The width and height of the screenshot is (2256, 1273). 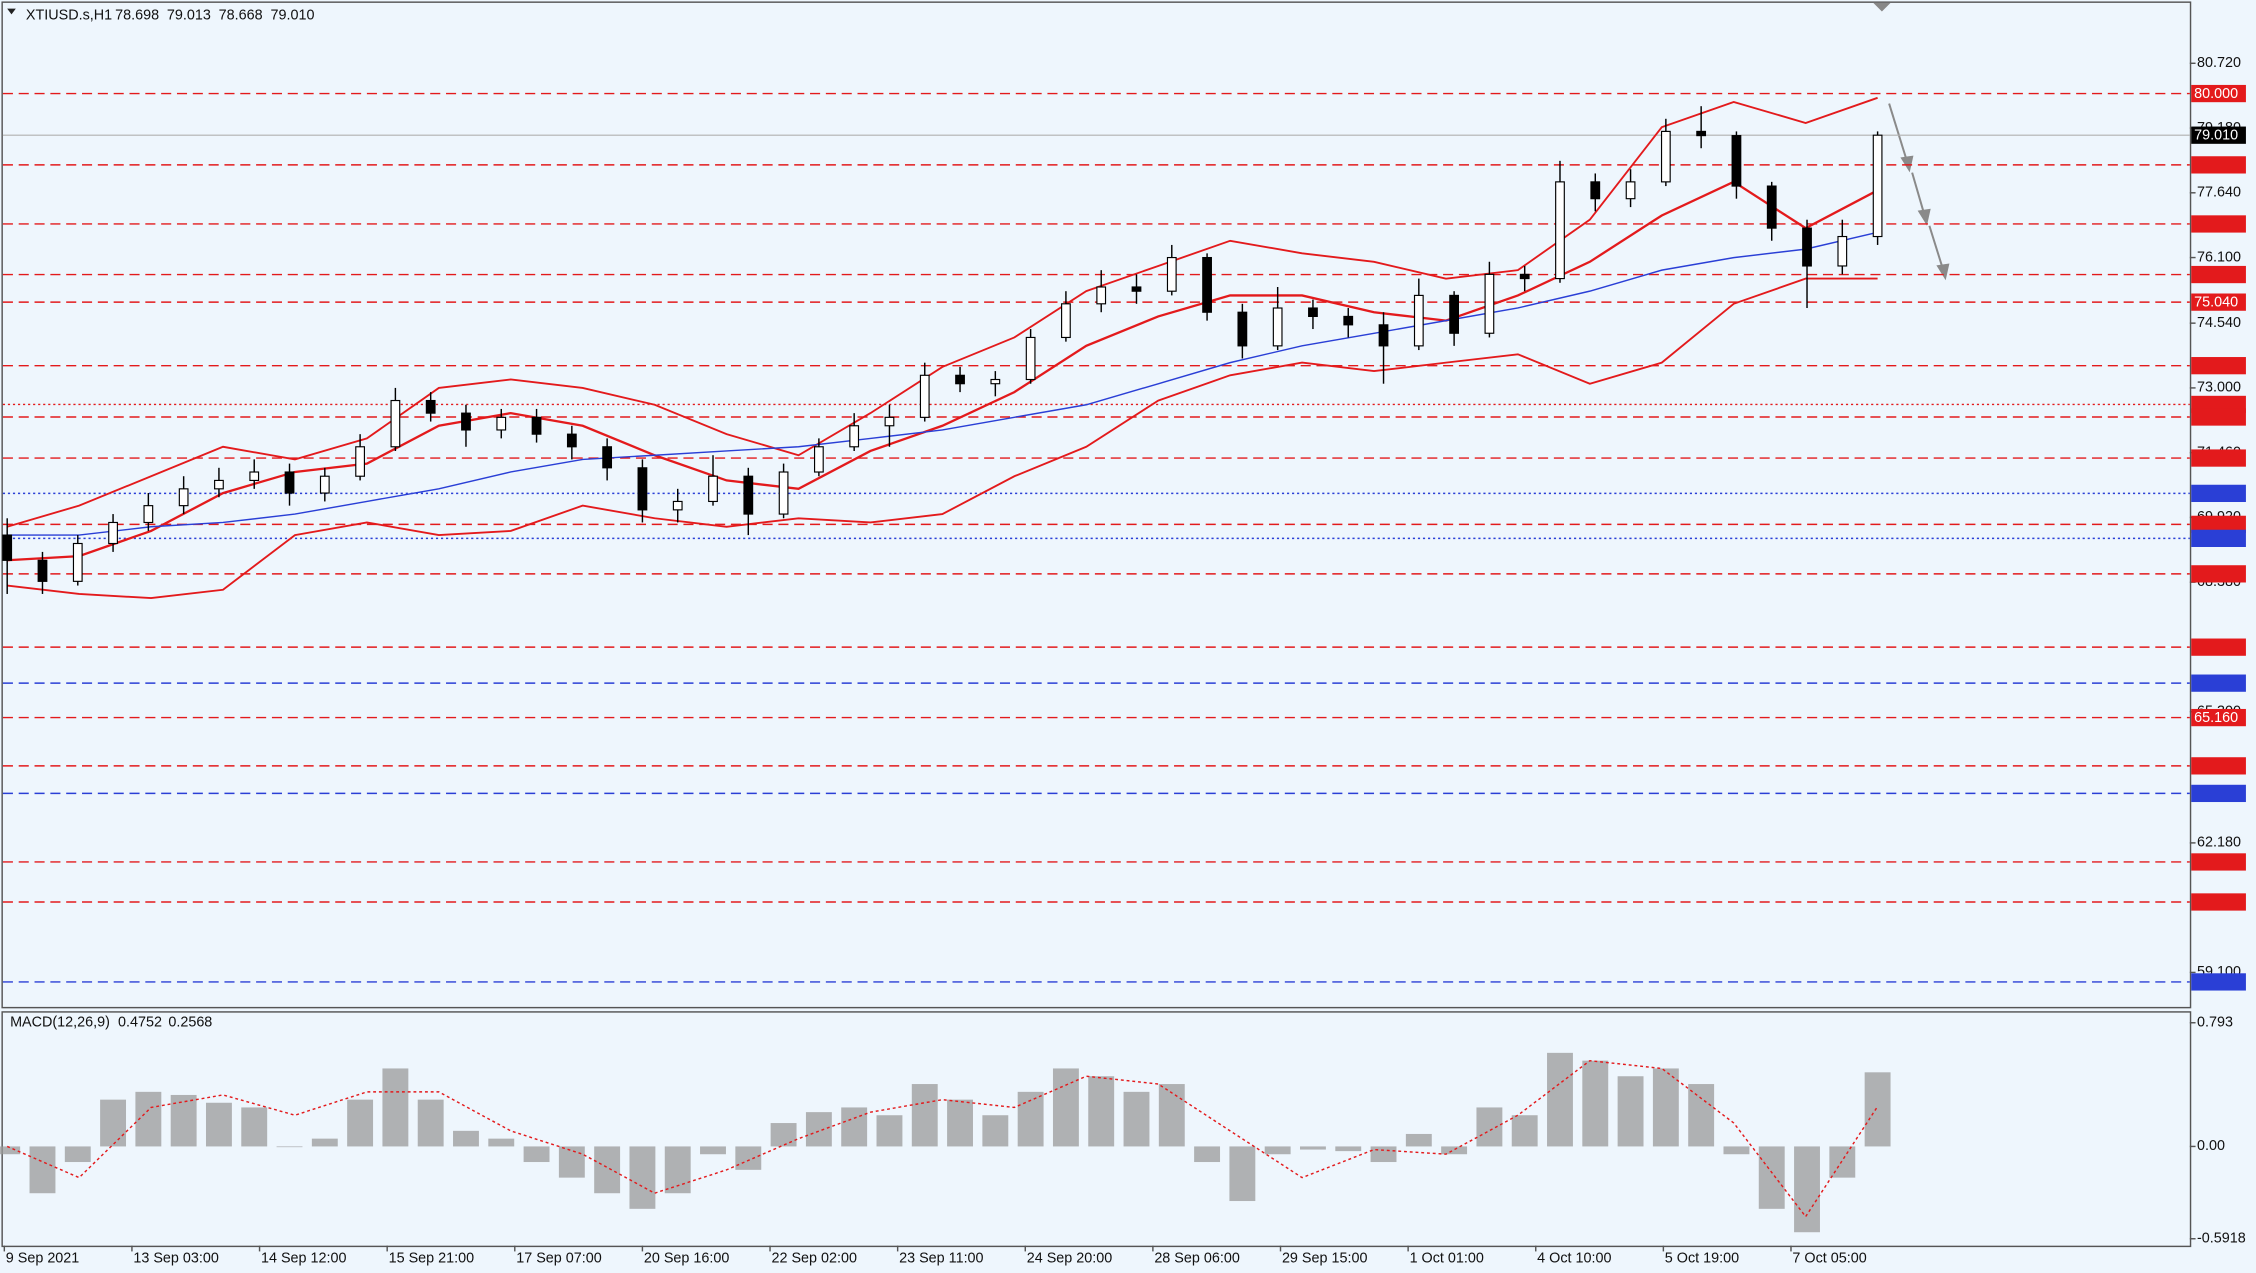 I want to click on macd-readout: 0.4752, so click(x=140, y=1023).